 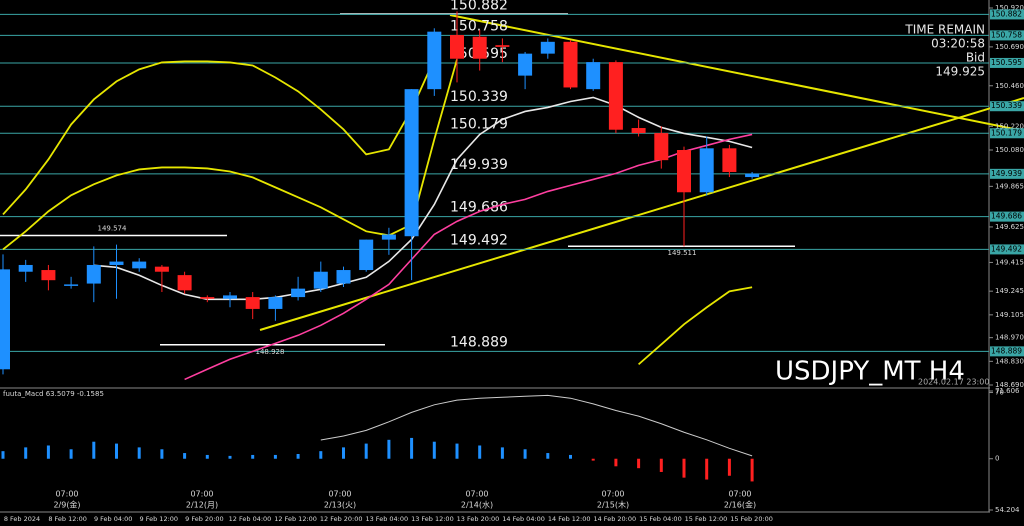 What do you see at coordinates (270, 352) in the screenshot?
I see `price-marker-label: 148.928` at bounding box center [270, 352].